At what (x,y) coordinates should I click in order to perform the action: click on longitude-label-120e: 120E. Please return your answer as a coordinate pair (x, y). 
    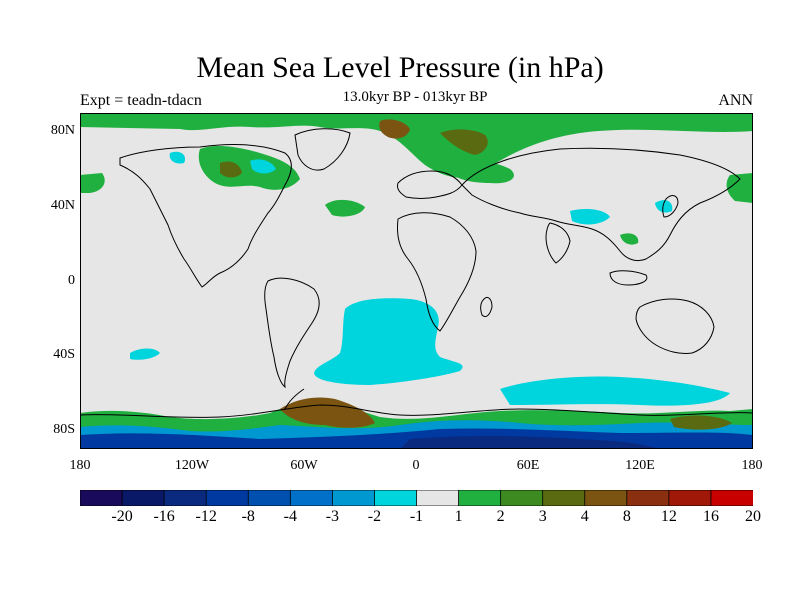
    Looking at the image, I should click on (640, 465).